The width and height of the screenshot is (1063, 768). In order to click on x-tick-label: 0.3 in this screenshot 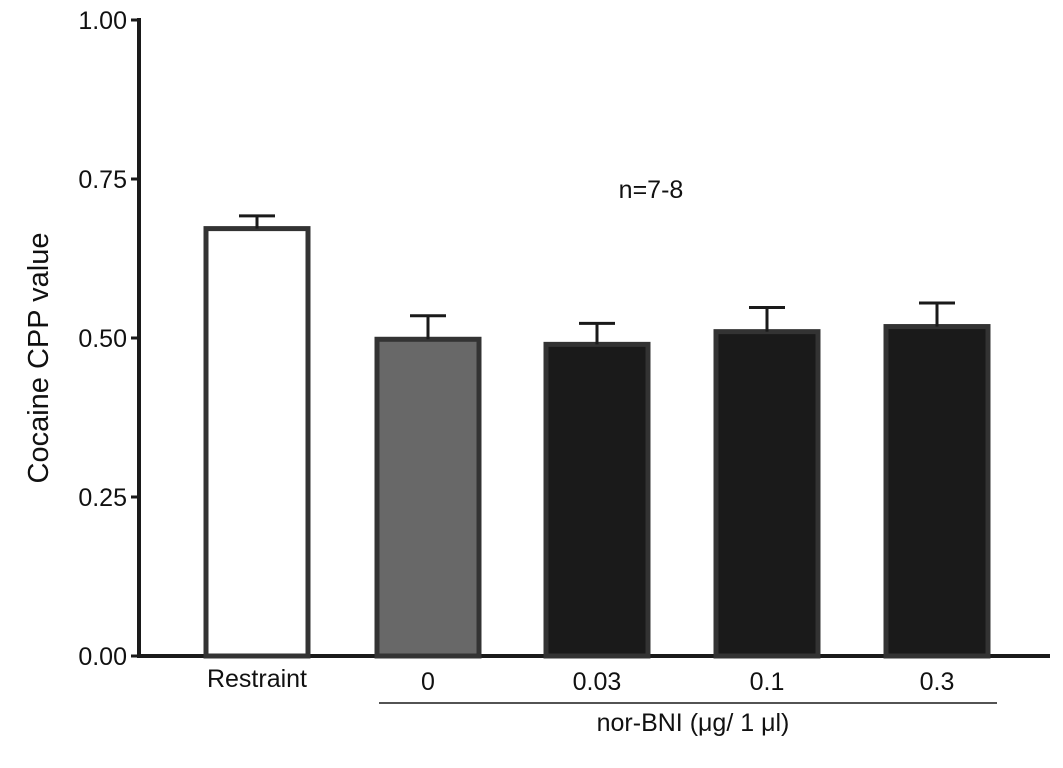, I will do `click(937, 682)`.